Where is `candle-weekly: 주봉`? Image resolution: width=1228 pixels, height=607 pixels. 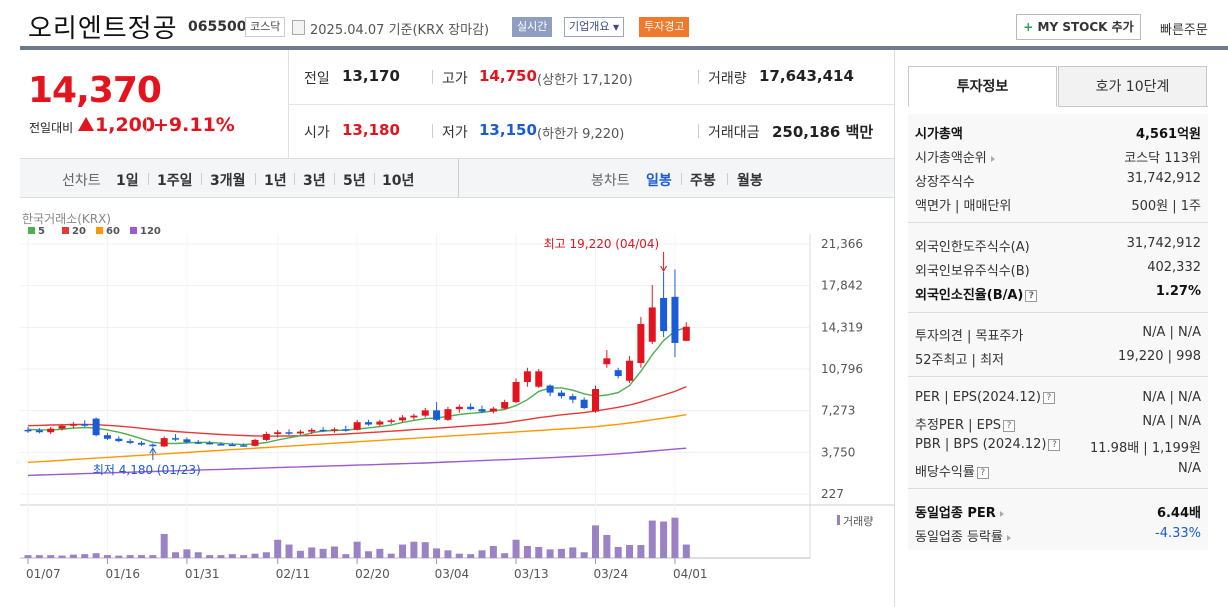
candle-weekly: 주봉 is located at coordinates (703, 181).